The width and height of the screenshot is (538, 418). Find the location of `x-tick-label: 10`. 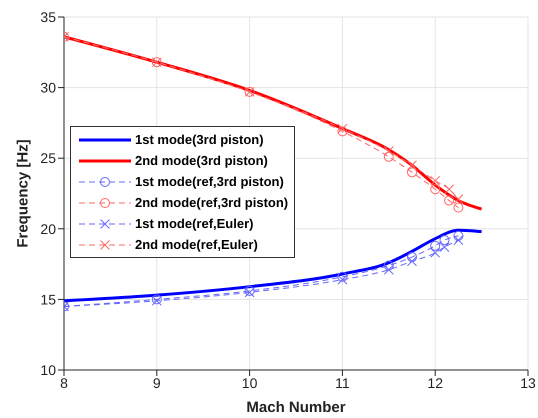

x-tick-label: 10 is located at coordinates (250, 382).